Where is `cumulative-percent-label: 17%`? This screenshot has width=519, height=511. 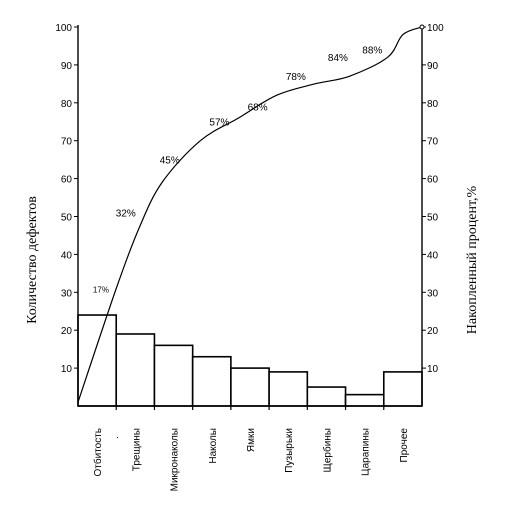
cumulative-percent-label: 17% is located at coordinates (101, 289).